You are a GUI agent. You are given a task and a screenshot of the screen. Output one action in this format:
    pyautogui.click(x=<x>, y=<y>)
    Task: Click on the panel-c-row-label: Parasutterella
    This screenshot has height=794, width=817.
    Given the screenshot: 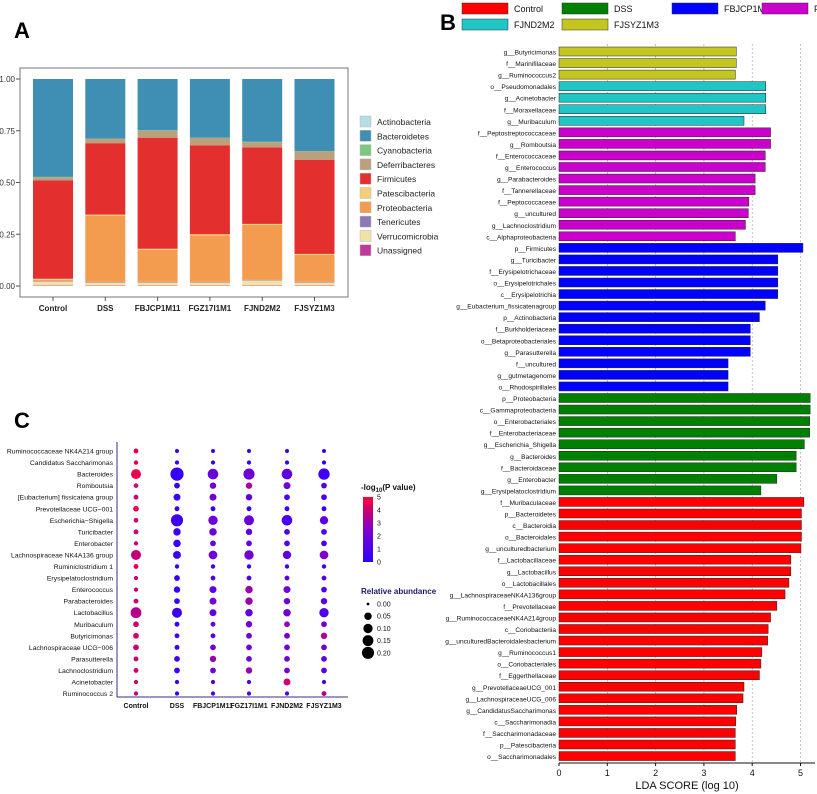 What is the action you would take?
    pyautogui.click(x=92, y=659)
    